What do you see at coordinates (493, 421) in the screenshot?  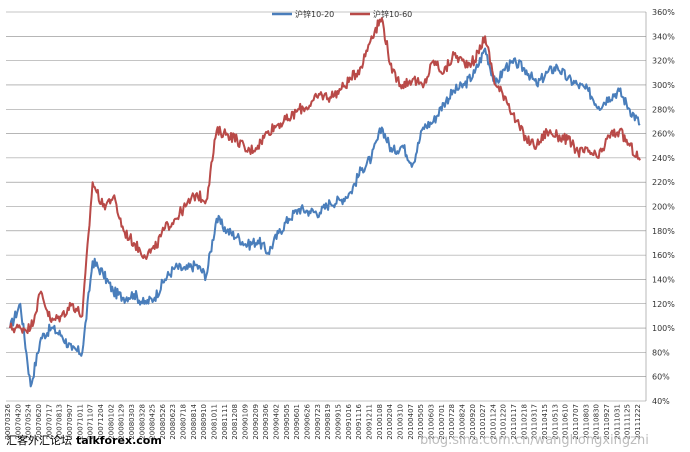 I see `x-tick-label: 20101124` at bounding box center [493, 421].